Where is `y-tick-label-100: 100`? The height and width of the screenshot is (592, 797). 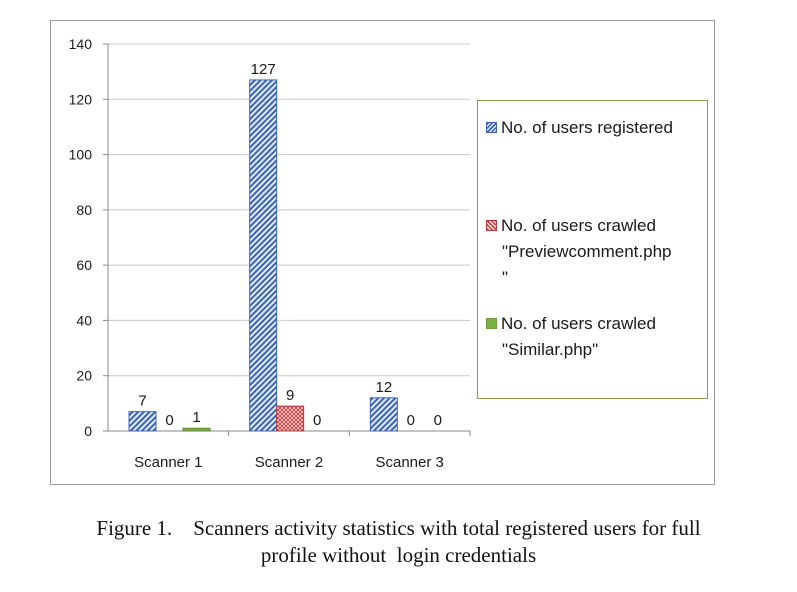 y-tick-label-100: 100 is located at coordinates (81, 155).